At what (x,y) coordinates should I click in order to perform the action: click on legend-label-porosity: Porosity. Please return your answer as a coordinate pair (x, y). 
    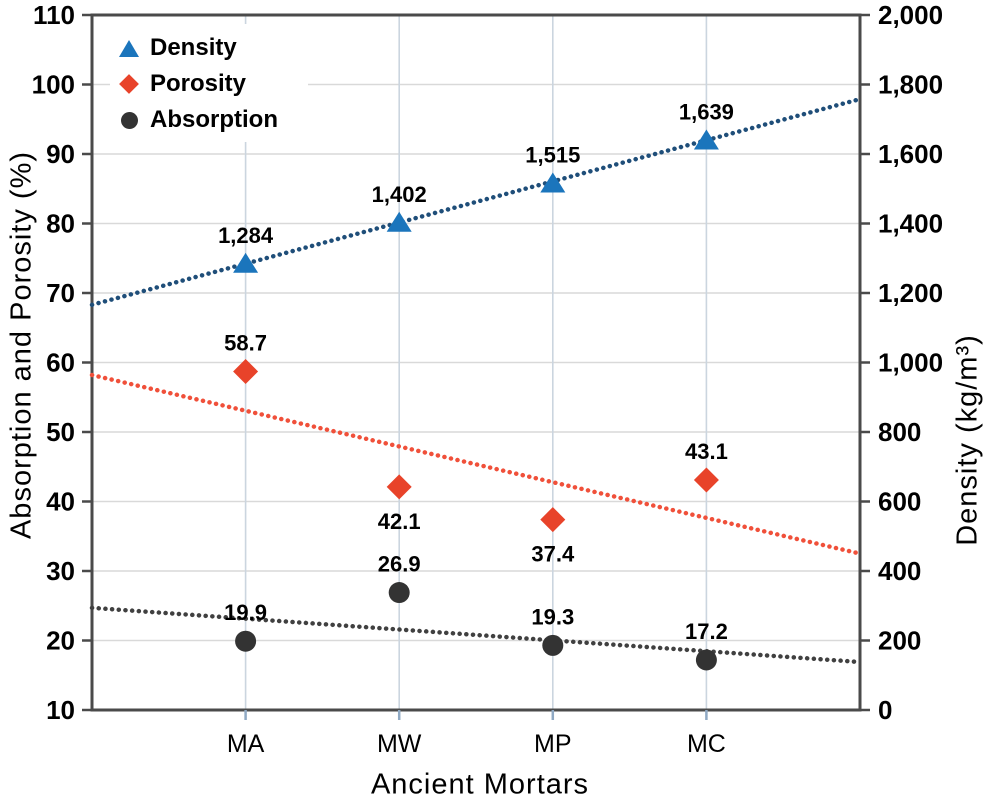
    Looking at the image, I should click on (198, 83).